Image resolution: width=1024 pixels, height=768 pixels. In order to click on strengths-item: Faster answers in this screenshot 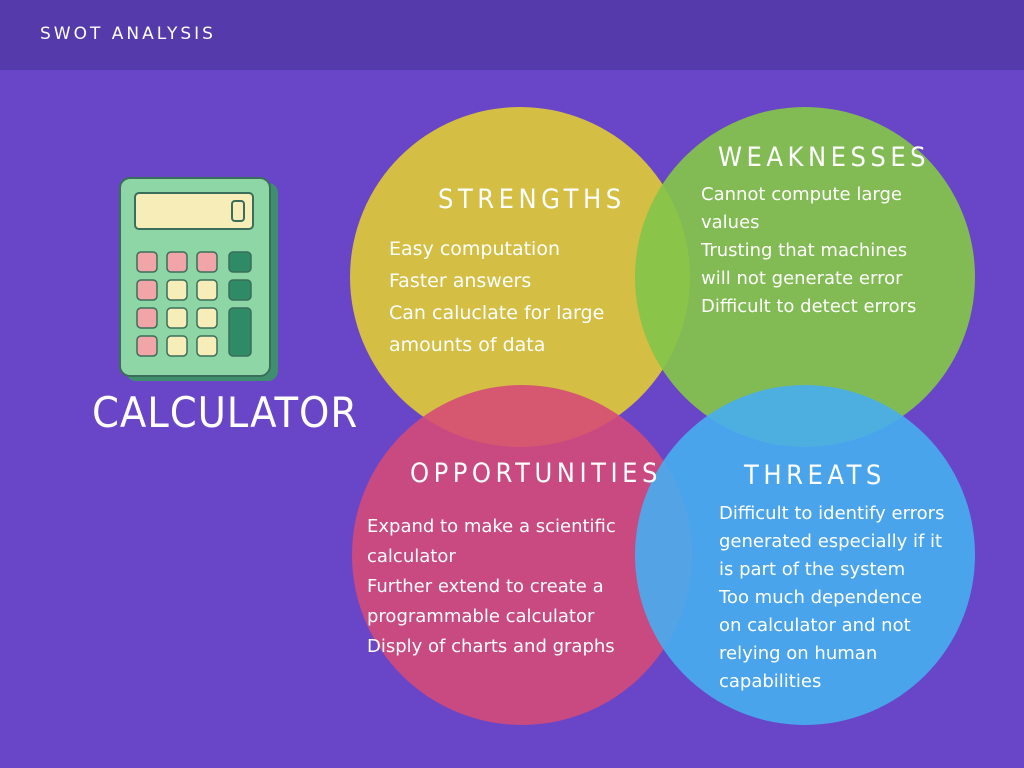, I will do `click(460, 281)`.